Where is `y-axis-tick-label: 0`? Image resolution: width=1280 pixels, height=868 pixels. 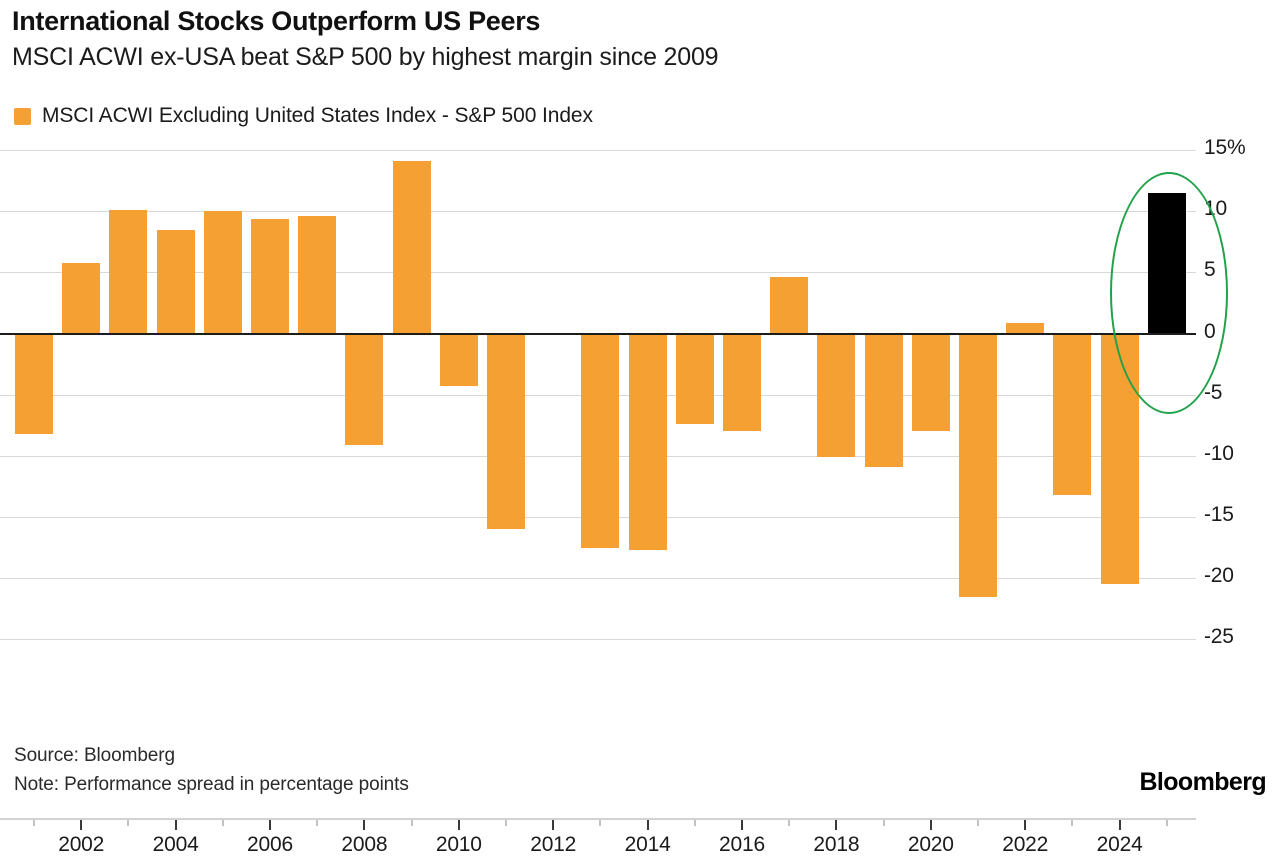
y-axis-tick-label: 0 is located at coordinates (1210, 331).